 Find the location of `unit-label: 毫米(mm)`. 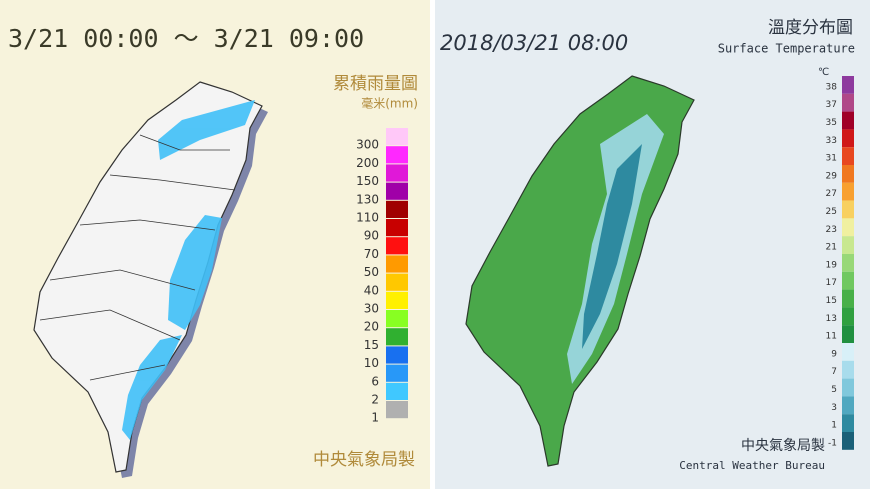

unit-label: 毫米(mm) is located at coordinates (389, 103).